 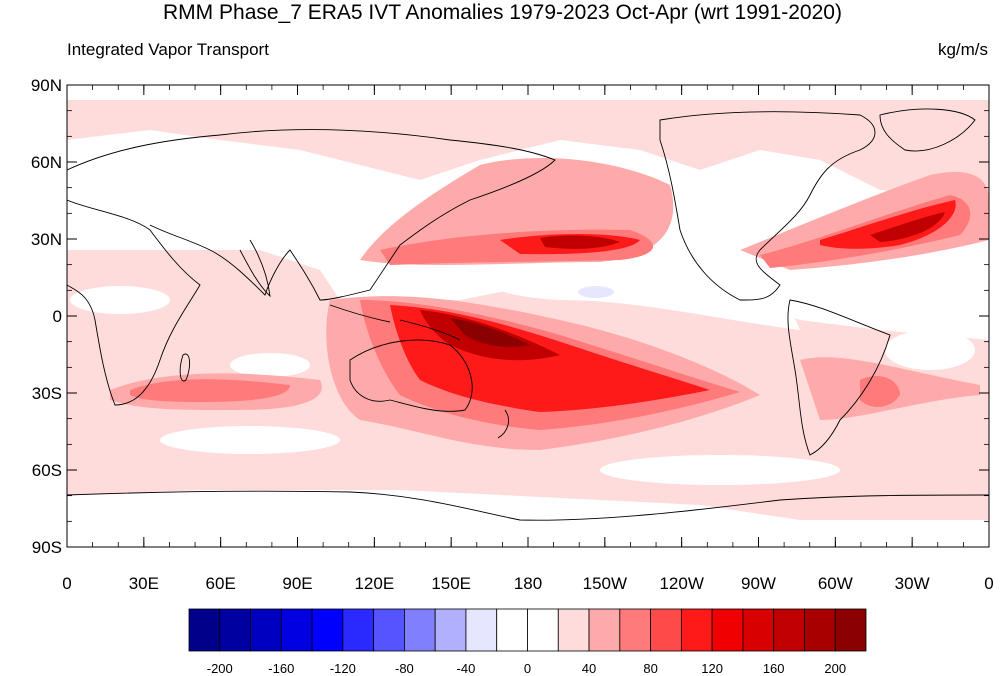 What do you see at coordinates (46, 239) in the screenshot?
I see `lat-tick-label: 30N` at bounding box center [46, 239].